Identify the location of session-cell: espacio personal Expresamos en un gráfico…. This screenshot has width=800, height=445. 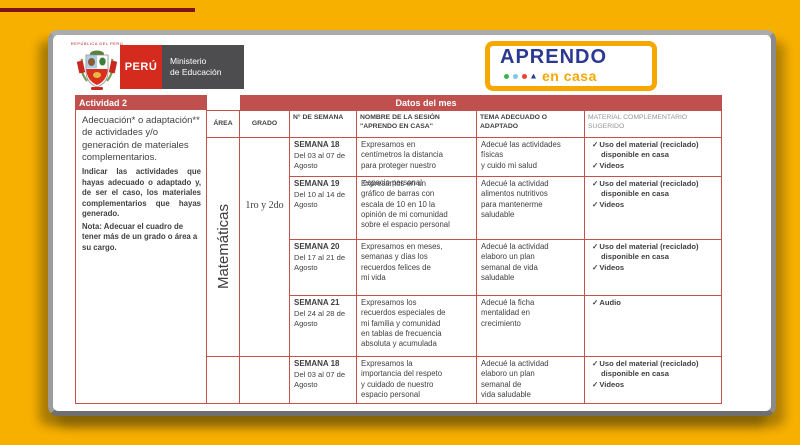
(417, 208).